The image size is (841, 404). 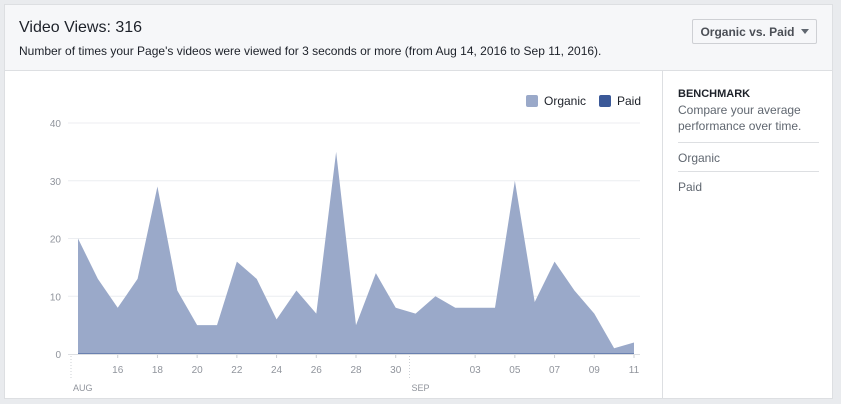 I want to click on y-tick-label: 20, so click(x=56, y=240).